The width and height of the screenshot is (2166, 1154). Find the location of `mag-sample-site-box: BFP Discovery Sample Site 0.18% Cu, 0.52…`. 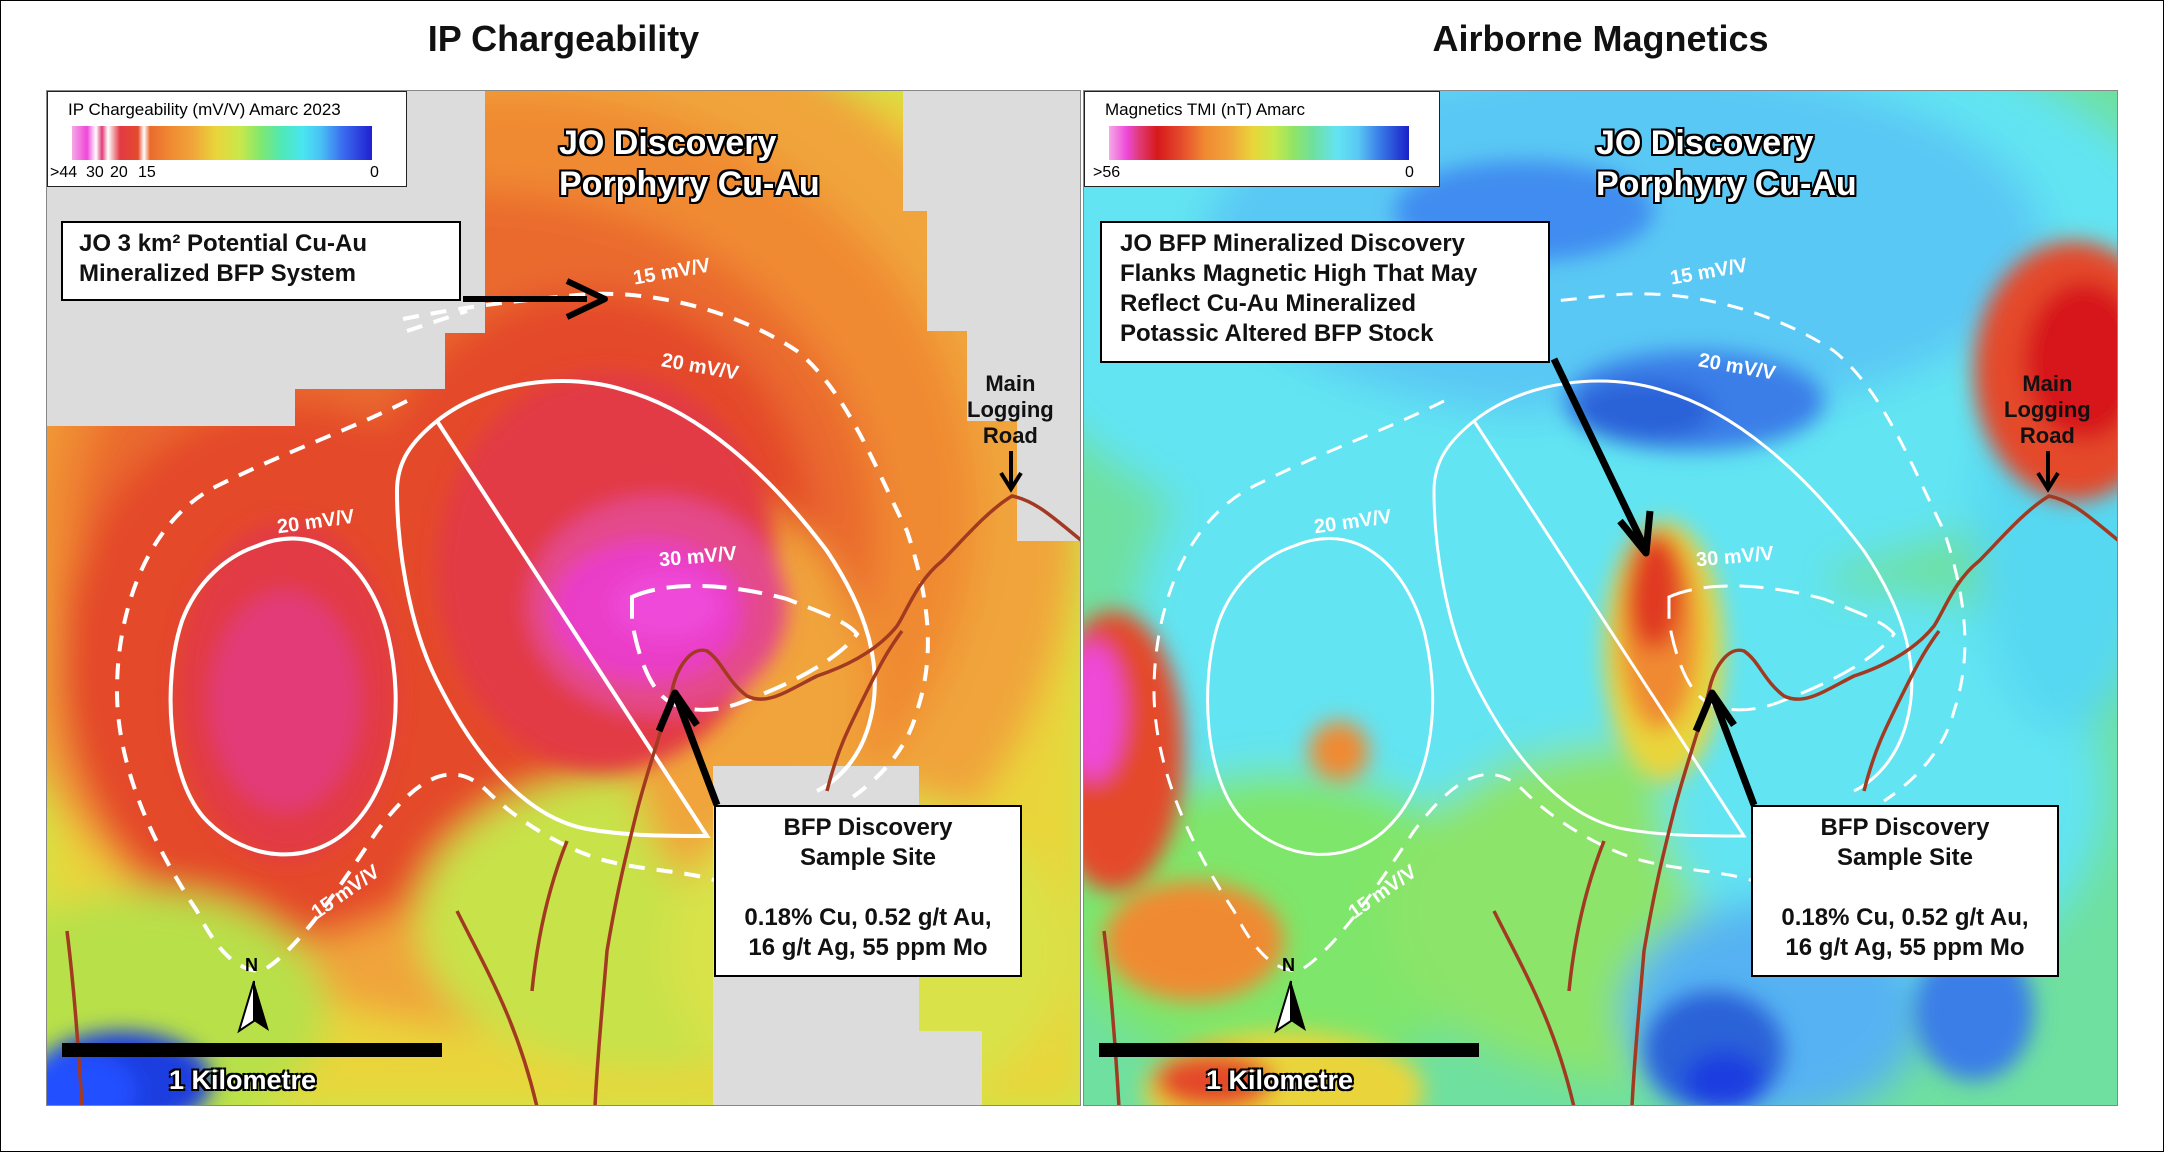

mag-sample-site-box: BFP Discovery Sample Site 0.18% Cu, 0.52… is located at coordinates (1905, 891).